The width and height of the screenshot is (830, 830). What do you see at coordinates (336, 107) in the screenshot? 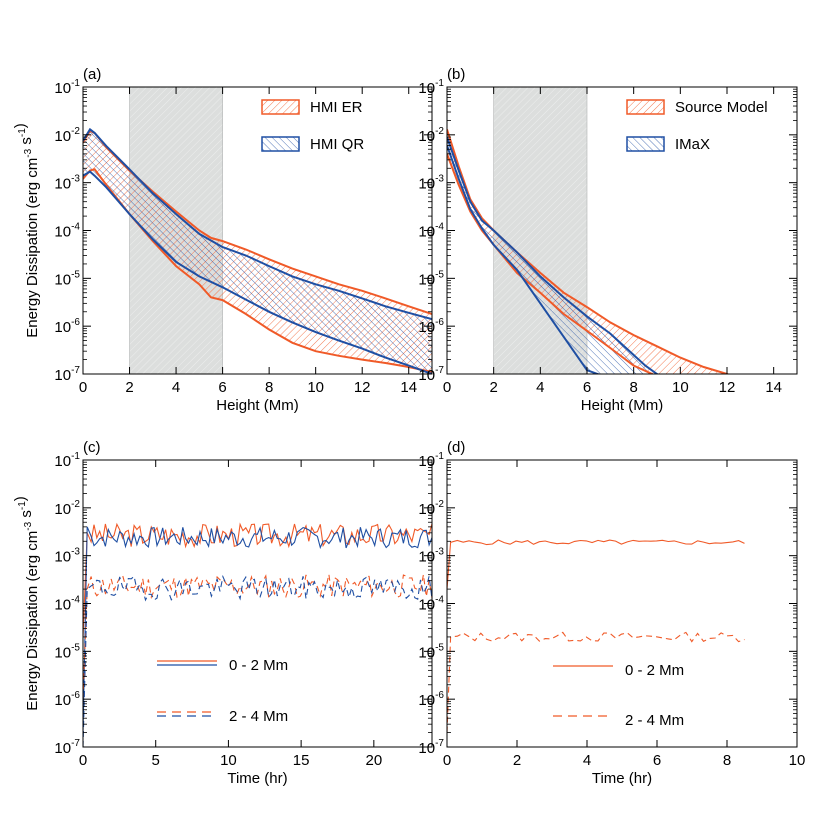
I see `legend-label: HMI ER` at bounding box center [336, 107].